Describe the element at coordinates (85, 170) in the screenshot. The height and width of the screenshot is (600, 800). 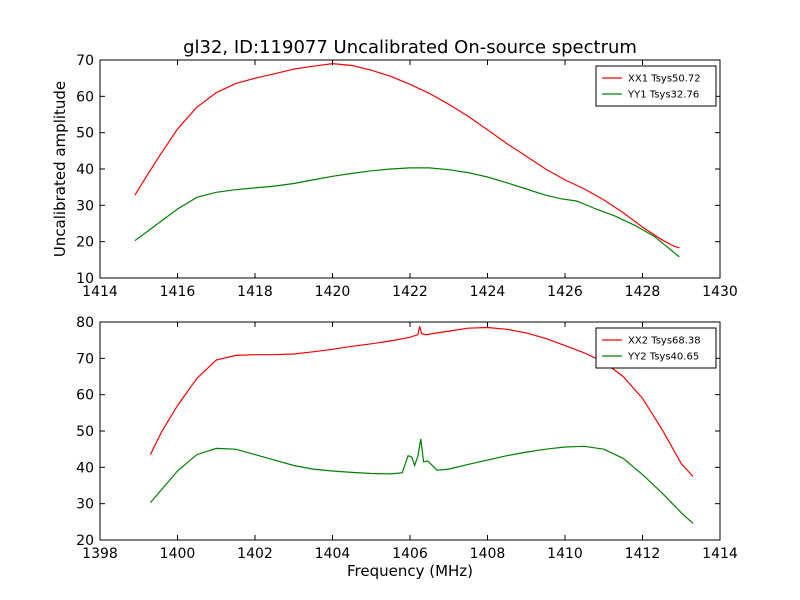
I see `top-y-tick-label: 40` at that location.